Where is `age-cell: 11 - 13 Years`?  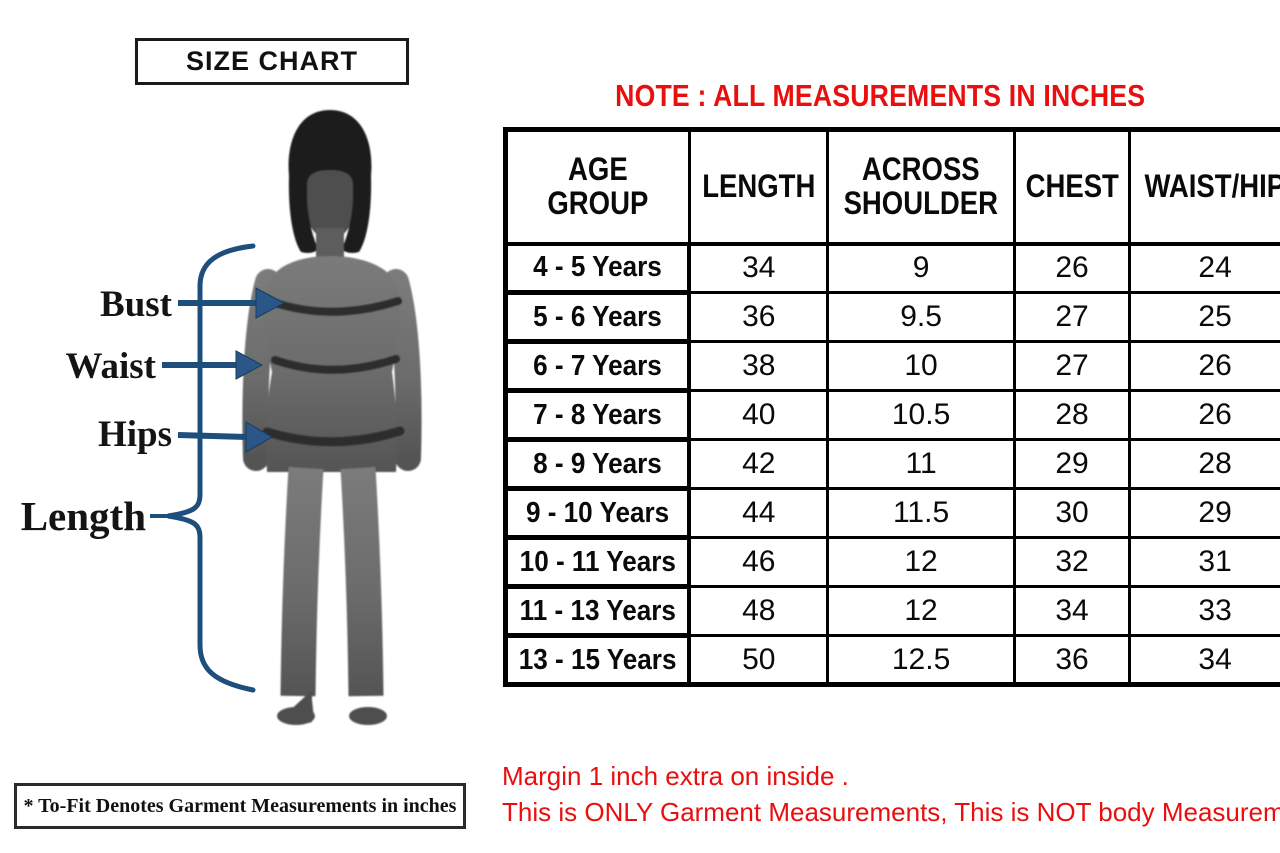
age-cell: 11 - 13 Years is located at coordinates (598, 611).